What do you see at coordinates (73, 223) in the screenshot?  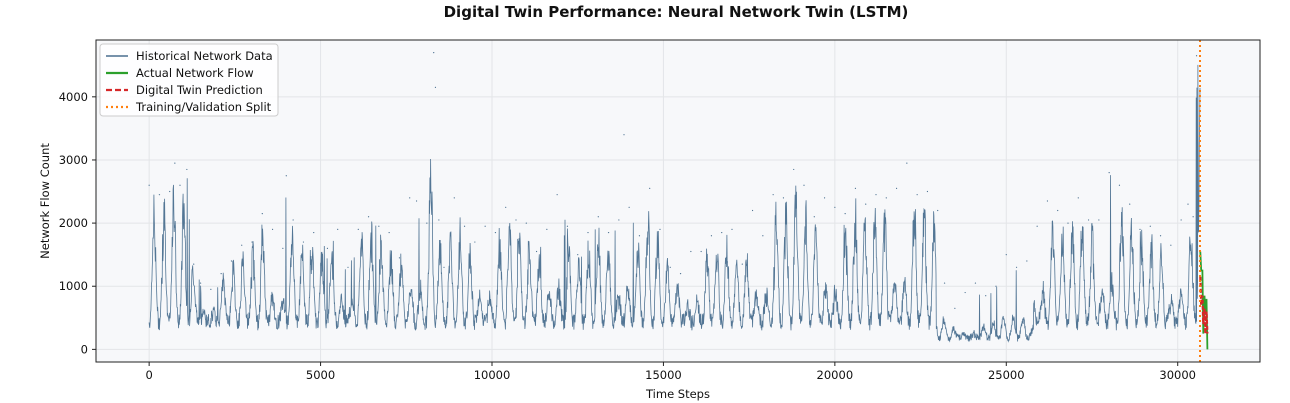 I see `y-tick-label: 2000` at bounding box center [73, 223].